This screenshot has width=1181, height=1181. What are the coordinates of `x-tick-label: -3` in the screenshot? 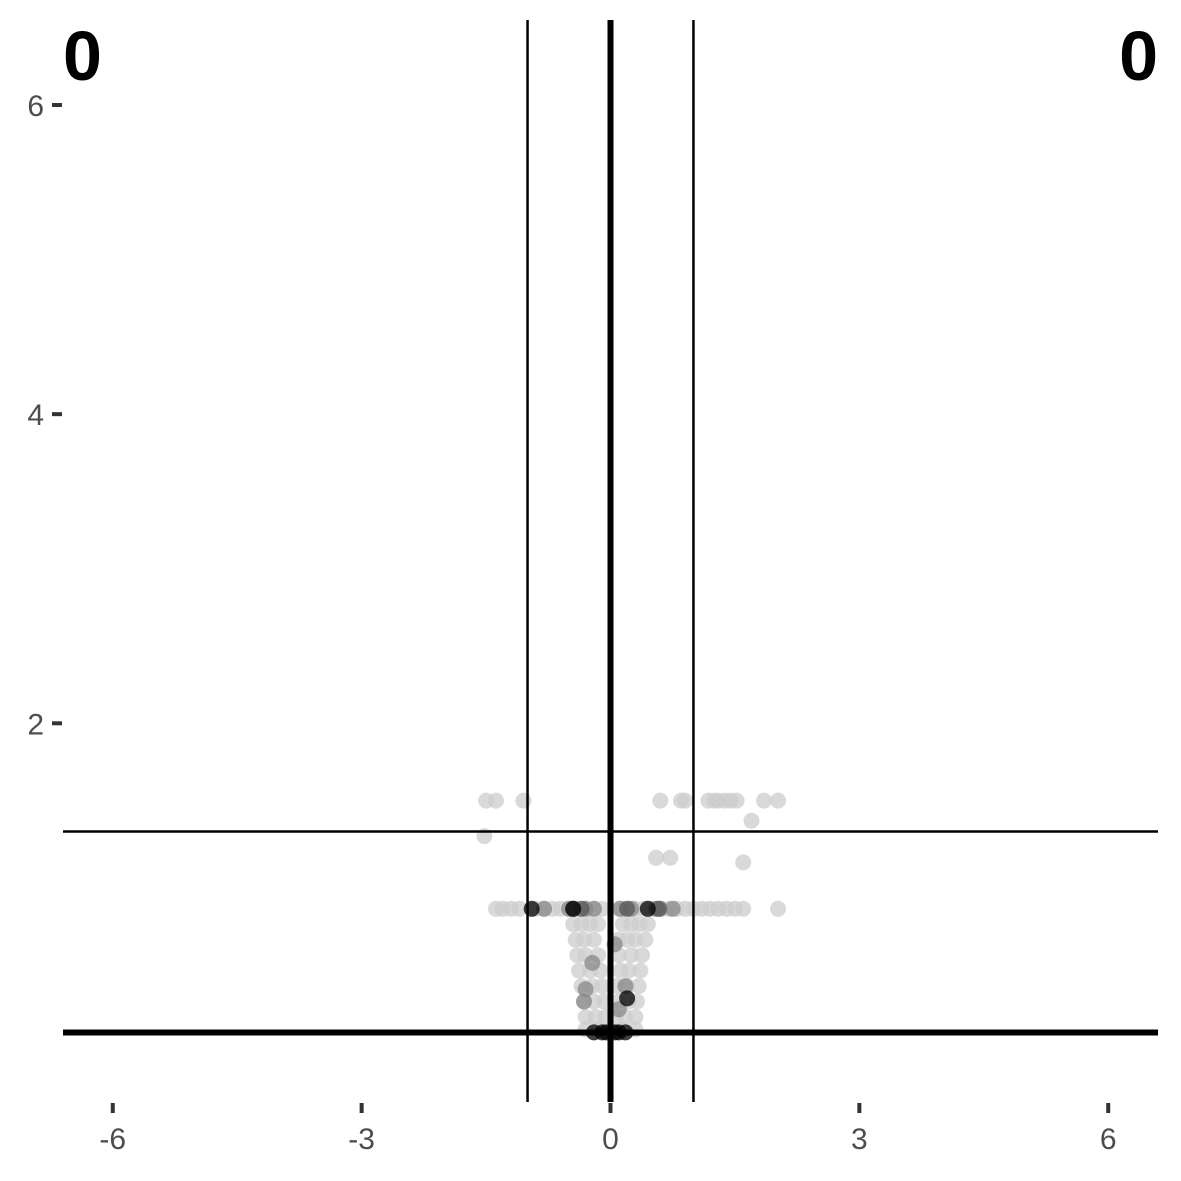 It's located at (361, 1139).